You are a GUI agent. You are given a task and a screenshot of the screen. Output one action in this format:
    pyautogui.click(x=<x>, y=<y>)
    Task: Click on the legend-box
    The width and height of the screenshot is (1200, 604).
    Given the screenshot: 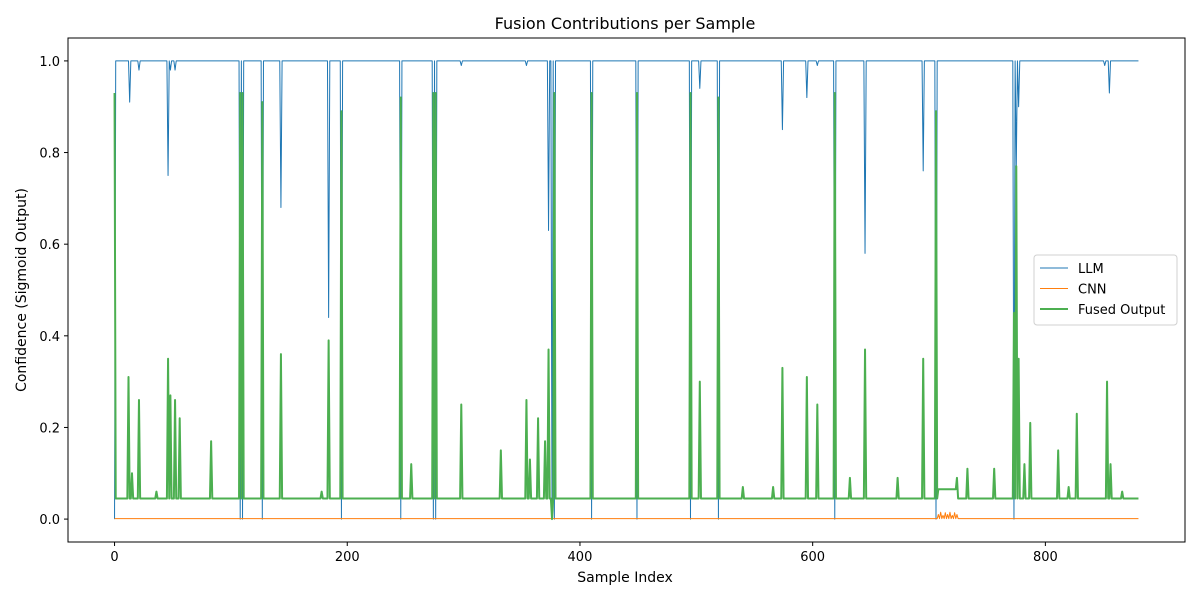 What is the action you would take?
    pyautogui.click(x=1105, y=290)
    